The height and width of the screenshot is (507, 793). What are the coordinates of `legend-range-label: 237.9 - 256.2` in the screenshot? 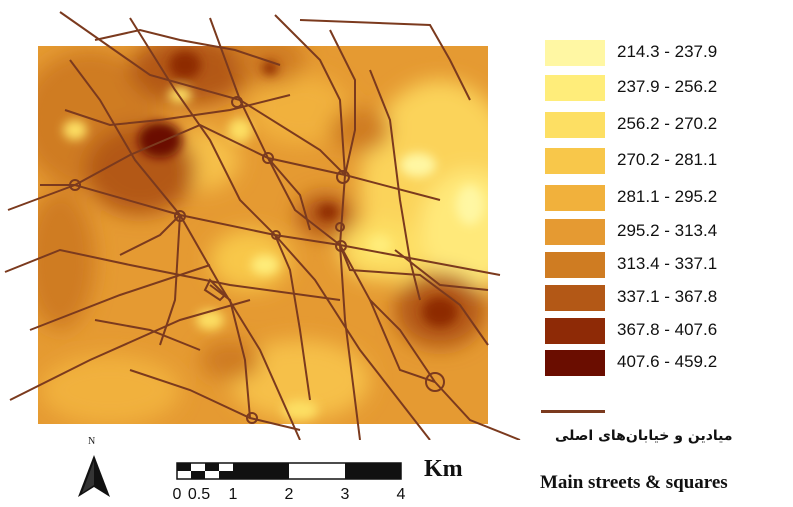 It's located at (667, 86).